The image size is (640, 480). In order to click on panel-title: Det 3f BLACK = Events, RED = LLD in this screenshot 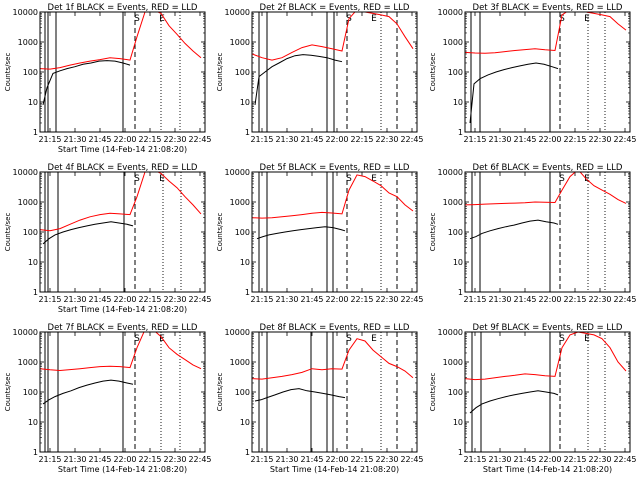, I will do `click(548, 8)`.